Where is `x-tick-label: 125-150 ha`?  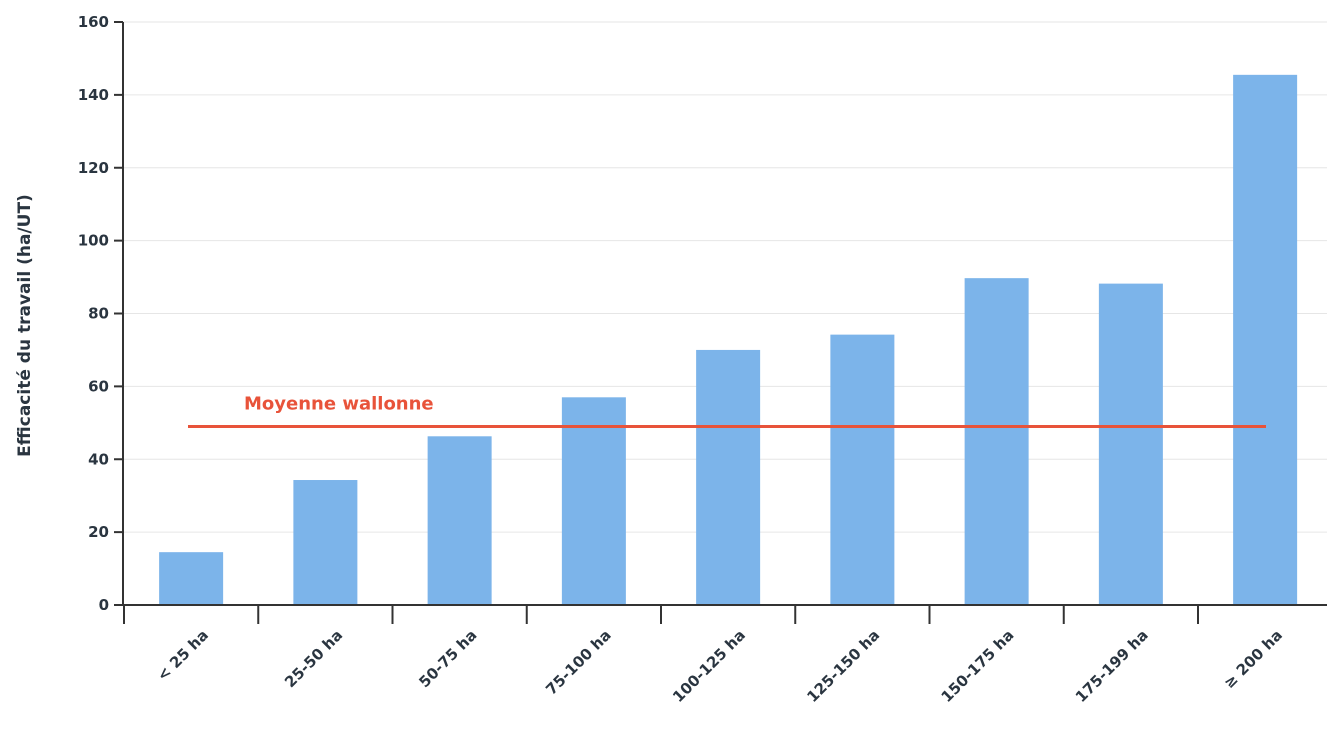 x-tick-label: 125-150 ha is located at coordinates (843, 666).